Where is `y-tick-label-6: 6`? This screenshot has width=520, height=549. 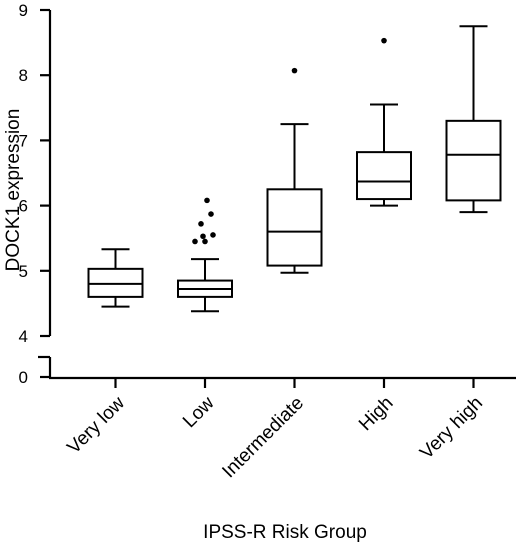 y-tick-label-6: 6 is located at coordinates (23, 206).